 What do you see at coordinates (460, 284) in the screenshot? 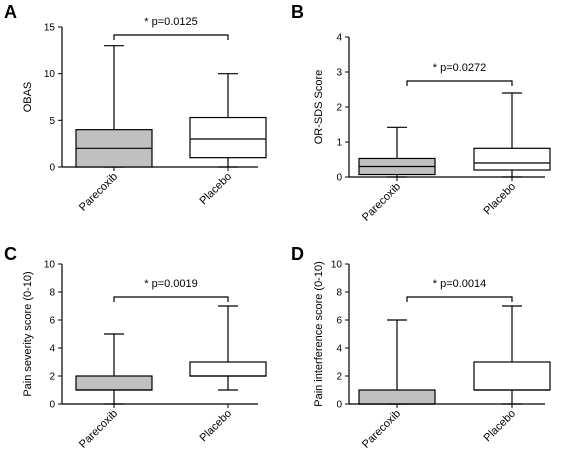
I see `p-value-annotation: * p=0.0014` at bounding box center [460, 284].